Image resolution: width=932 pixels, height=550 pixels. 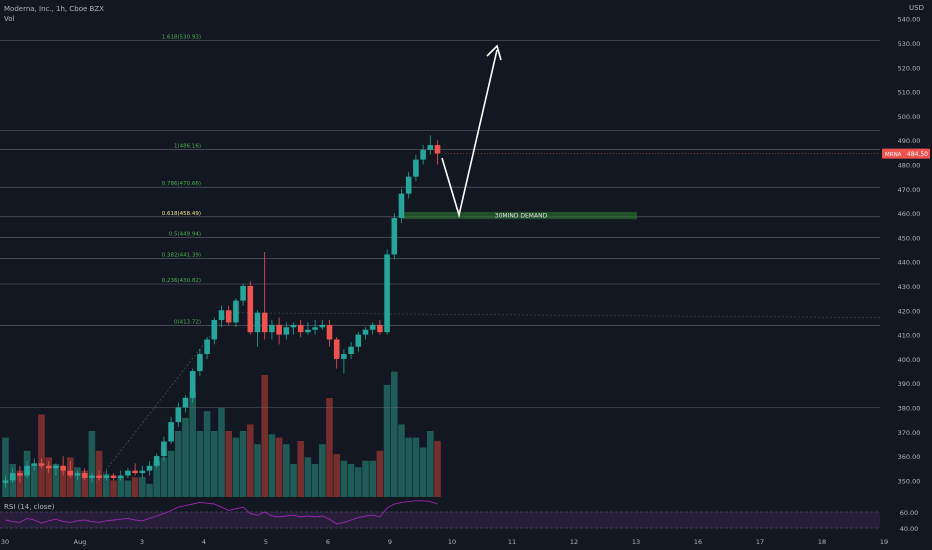 I want to click on rsi-label: RSI (14, close), so click(x=29, y=507).